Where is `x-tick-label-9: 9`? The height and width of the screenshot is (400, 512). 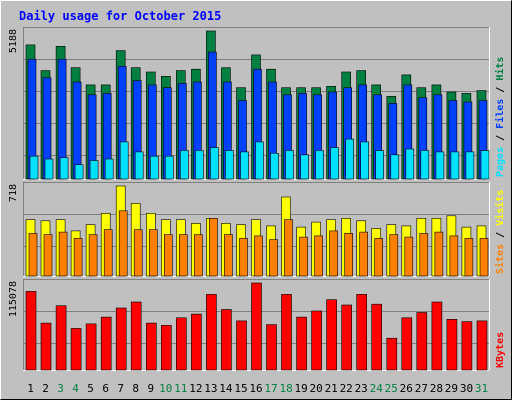 x-tick-label-9: 9 is located at coordinates (150, 388).